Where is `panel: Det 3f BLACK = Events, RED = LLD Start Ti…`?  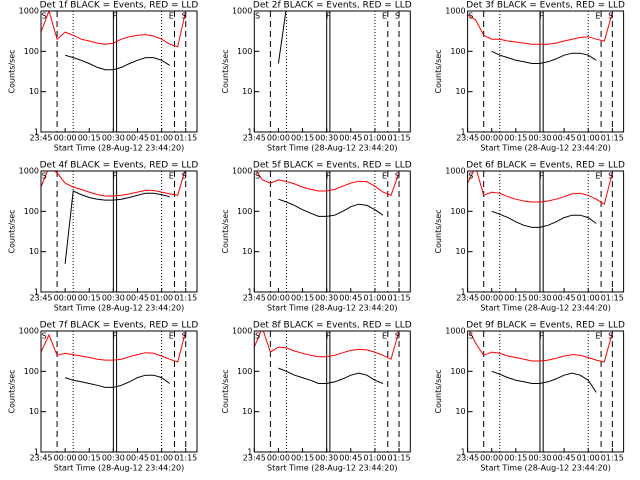
panel: Det 3f BLACK = Events, RED = LLD Start Ti… is located at coordinates (529, 77).